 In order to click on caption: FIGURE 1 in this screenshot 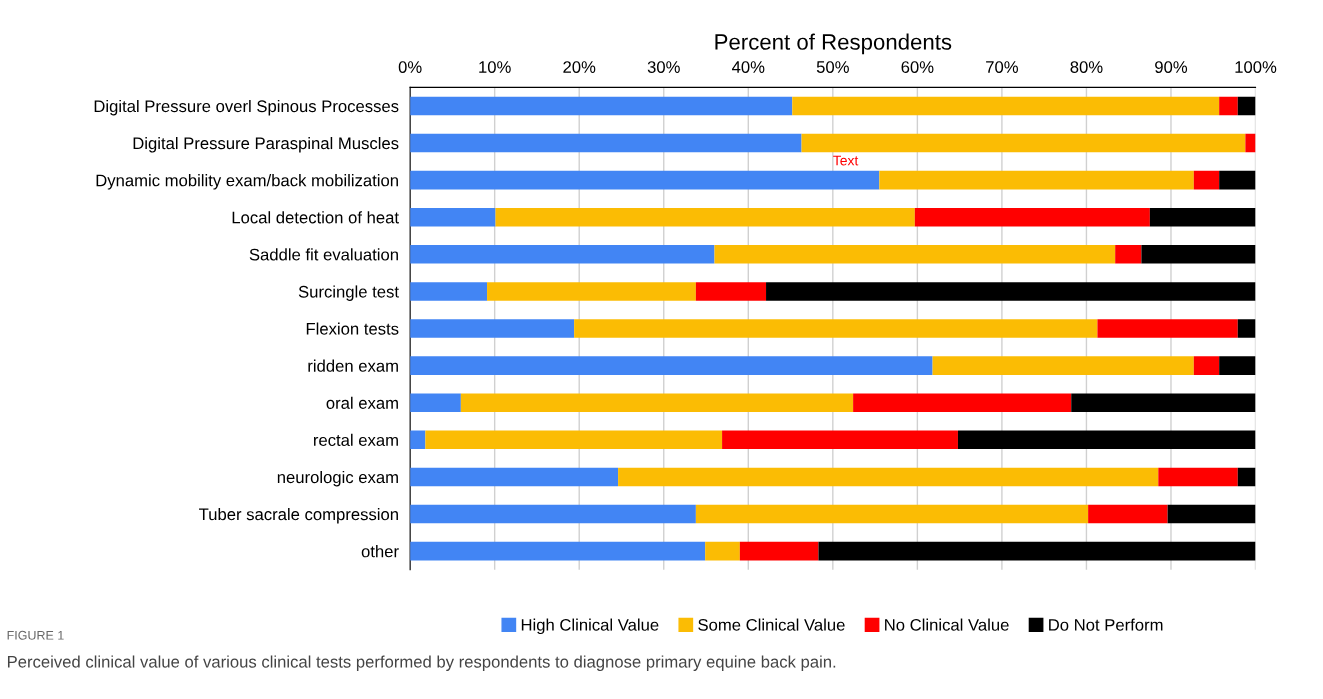, I will do `click(35, 635)`.